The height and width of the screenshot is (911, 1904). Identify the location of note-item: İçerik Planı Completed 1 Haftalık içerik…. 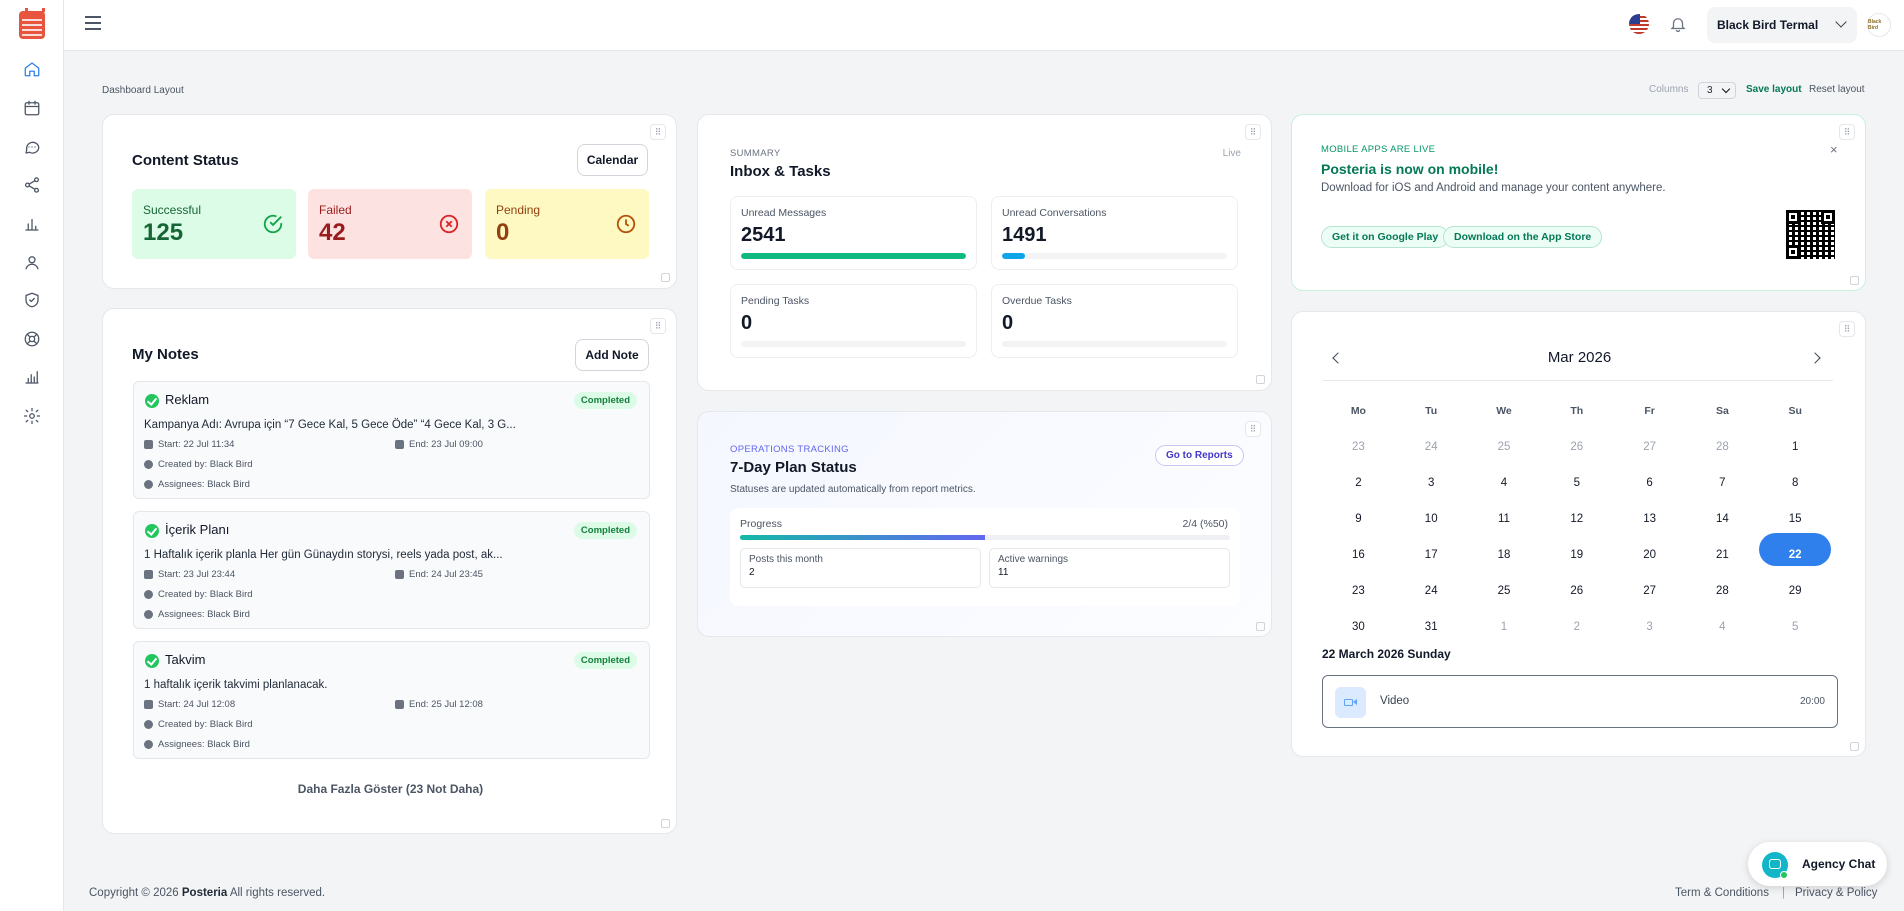
(391, 570).